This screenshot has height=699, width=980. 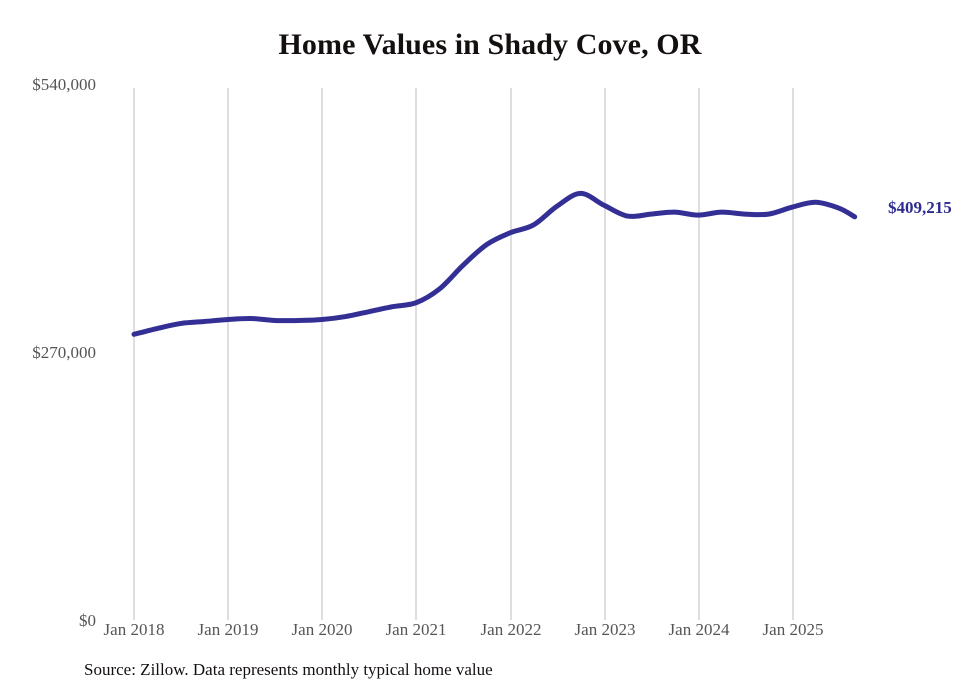 I want to click on page-title: Home Values in Shady Cove, OR, so click(x=490, y=44).